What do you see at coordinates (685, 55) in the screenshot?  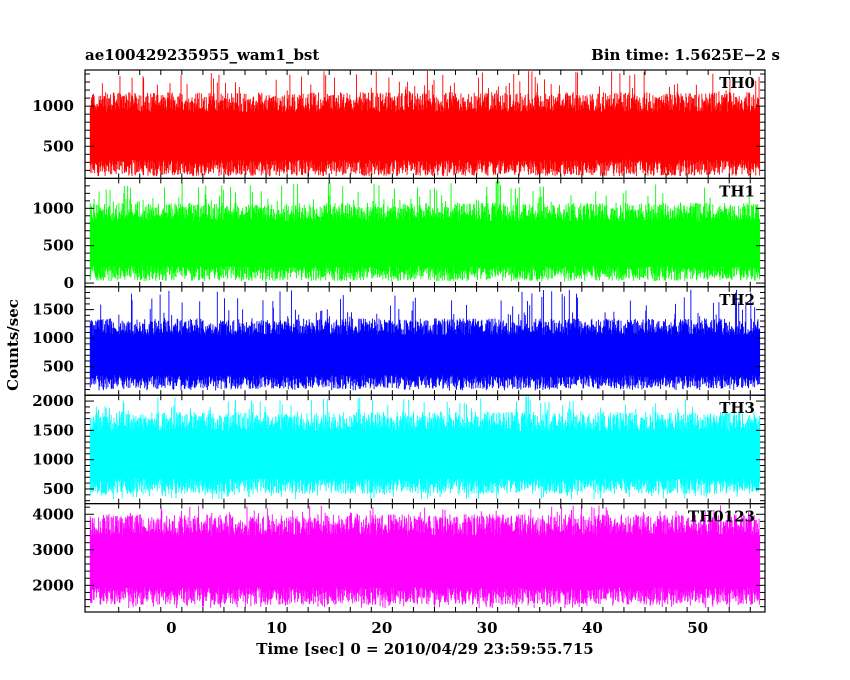 I see `bin-time-label: Bin time: 1.5625E−2 s` at bounding box center [685, 55].